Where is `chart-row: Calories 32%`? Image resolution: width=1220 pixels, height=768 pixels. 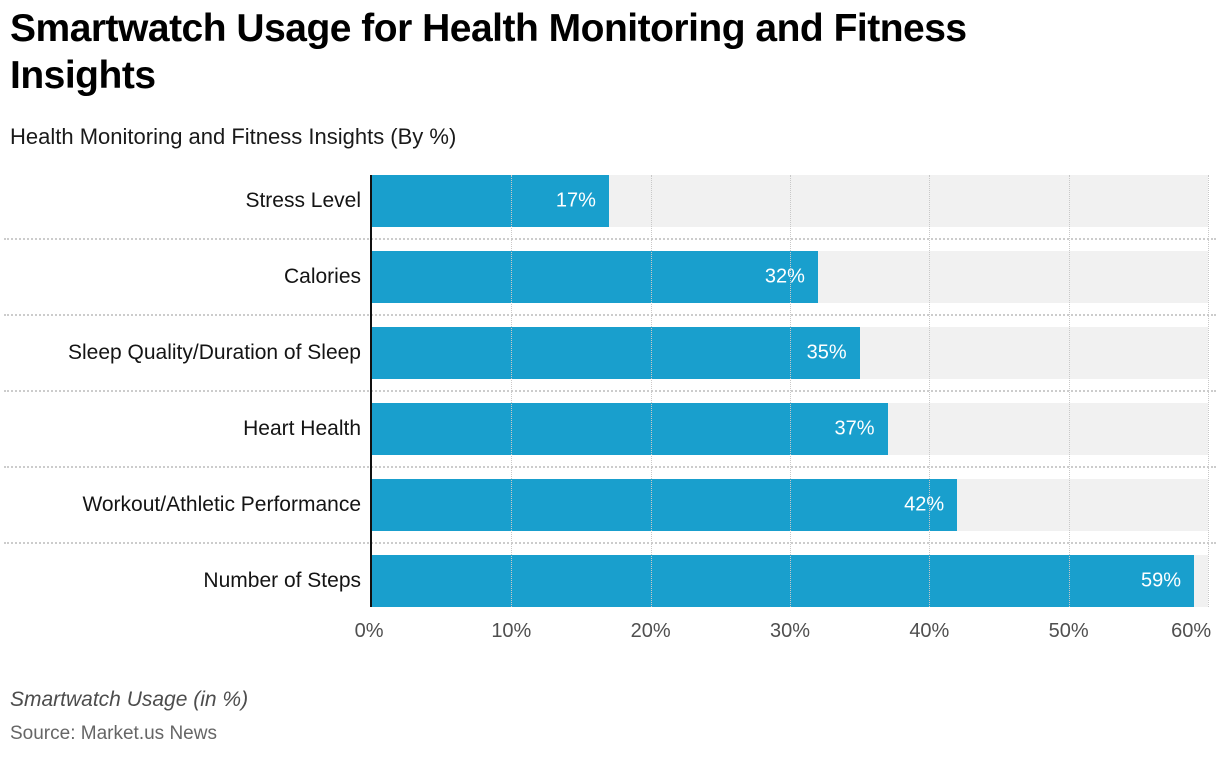 chart-row: Calories 32% is located at coordinates (610, 288).